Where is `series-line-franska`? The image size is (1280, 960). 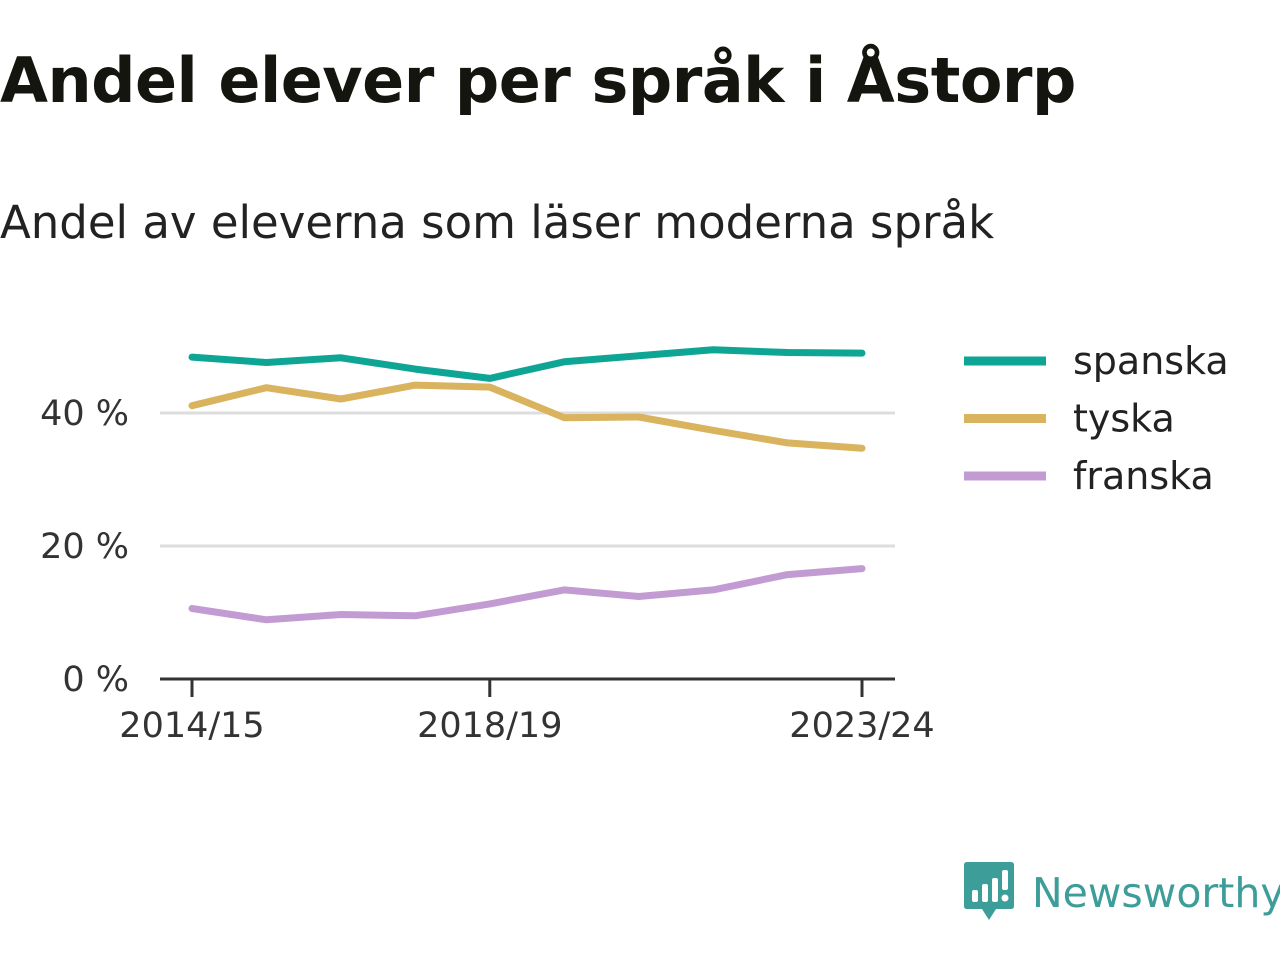
series-line-franska is located at coordinates (527, 594).